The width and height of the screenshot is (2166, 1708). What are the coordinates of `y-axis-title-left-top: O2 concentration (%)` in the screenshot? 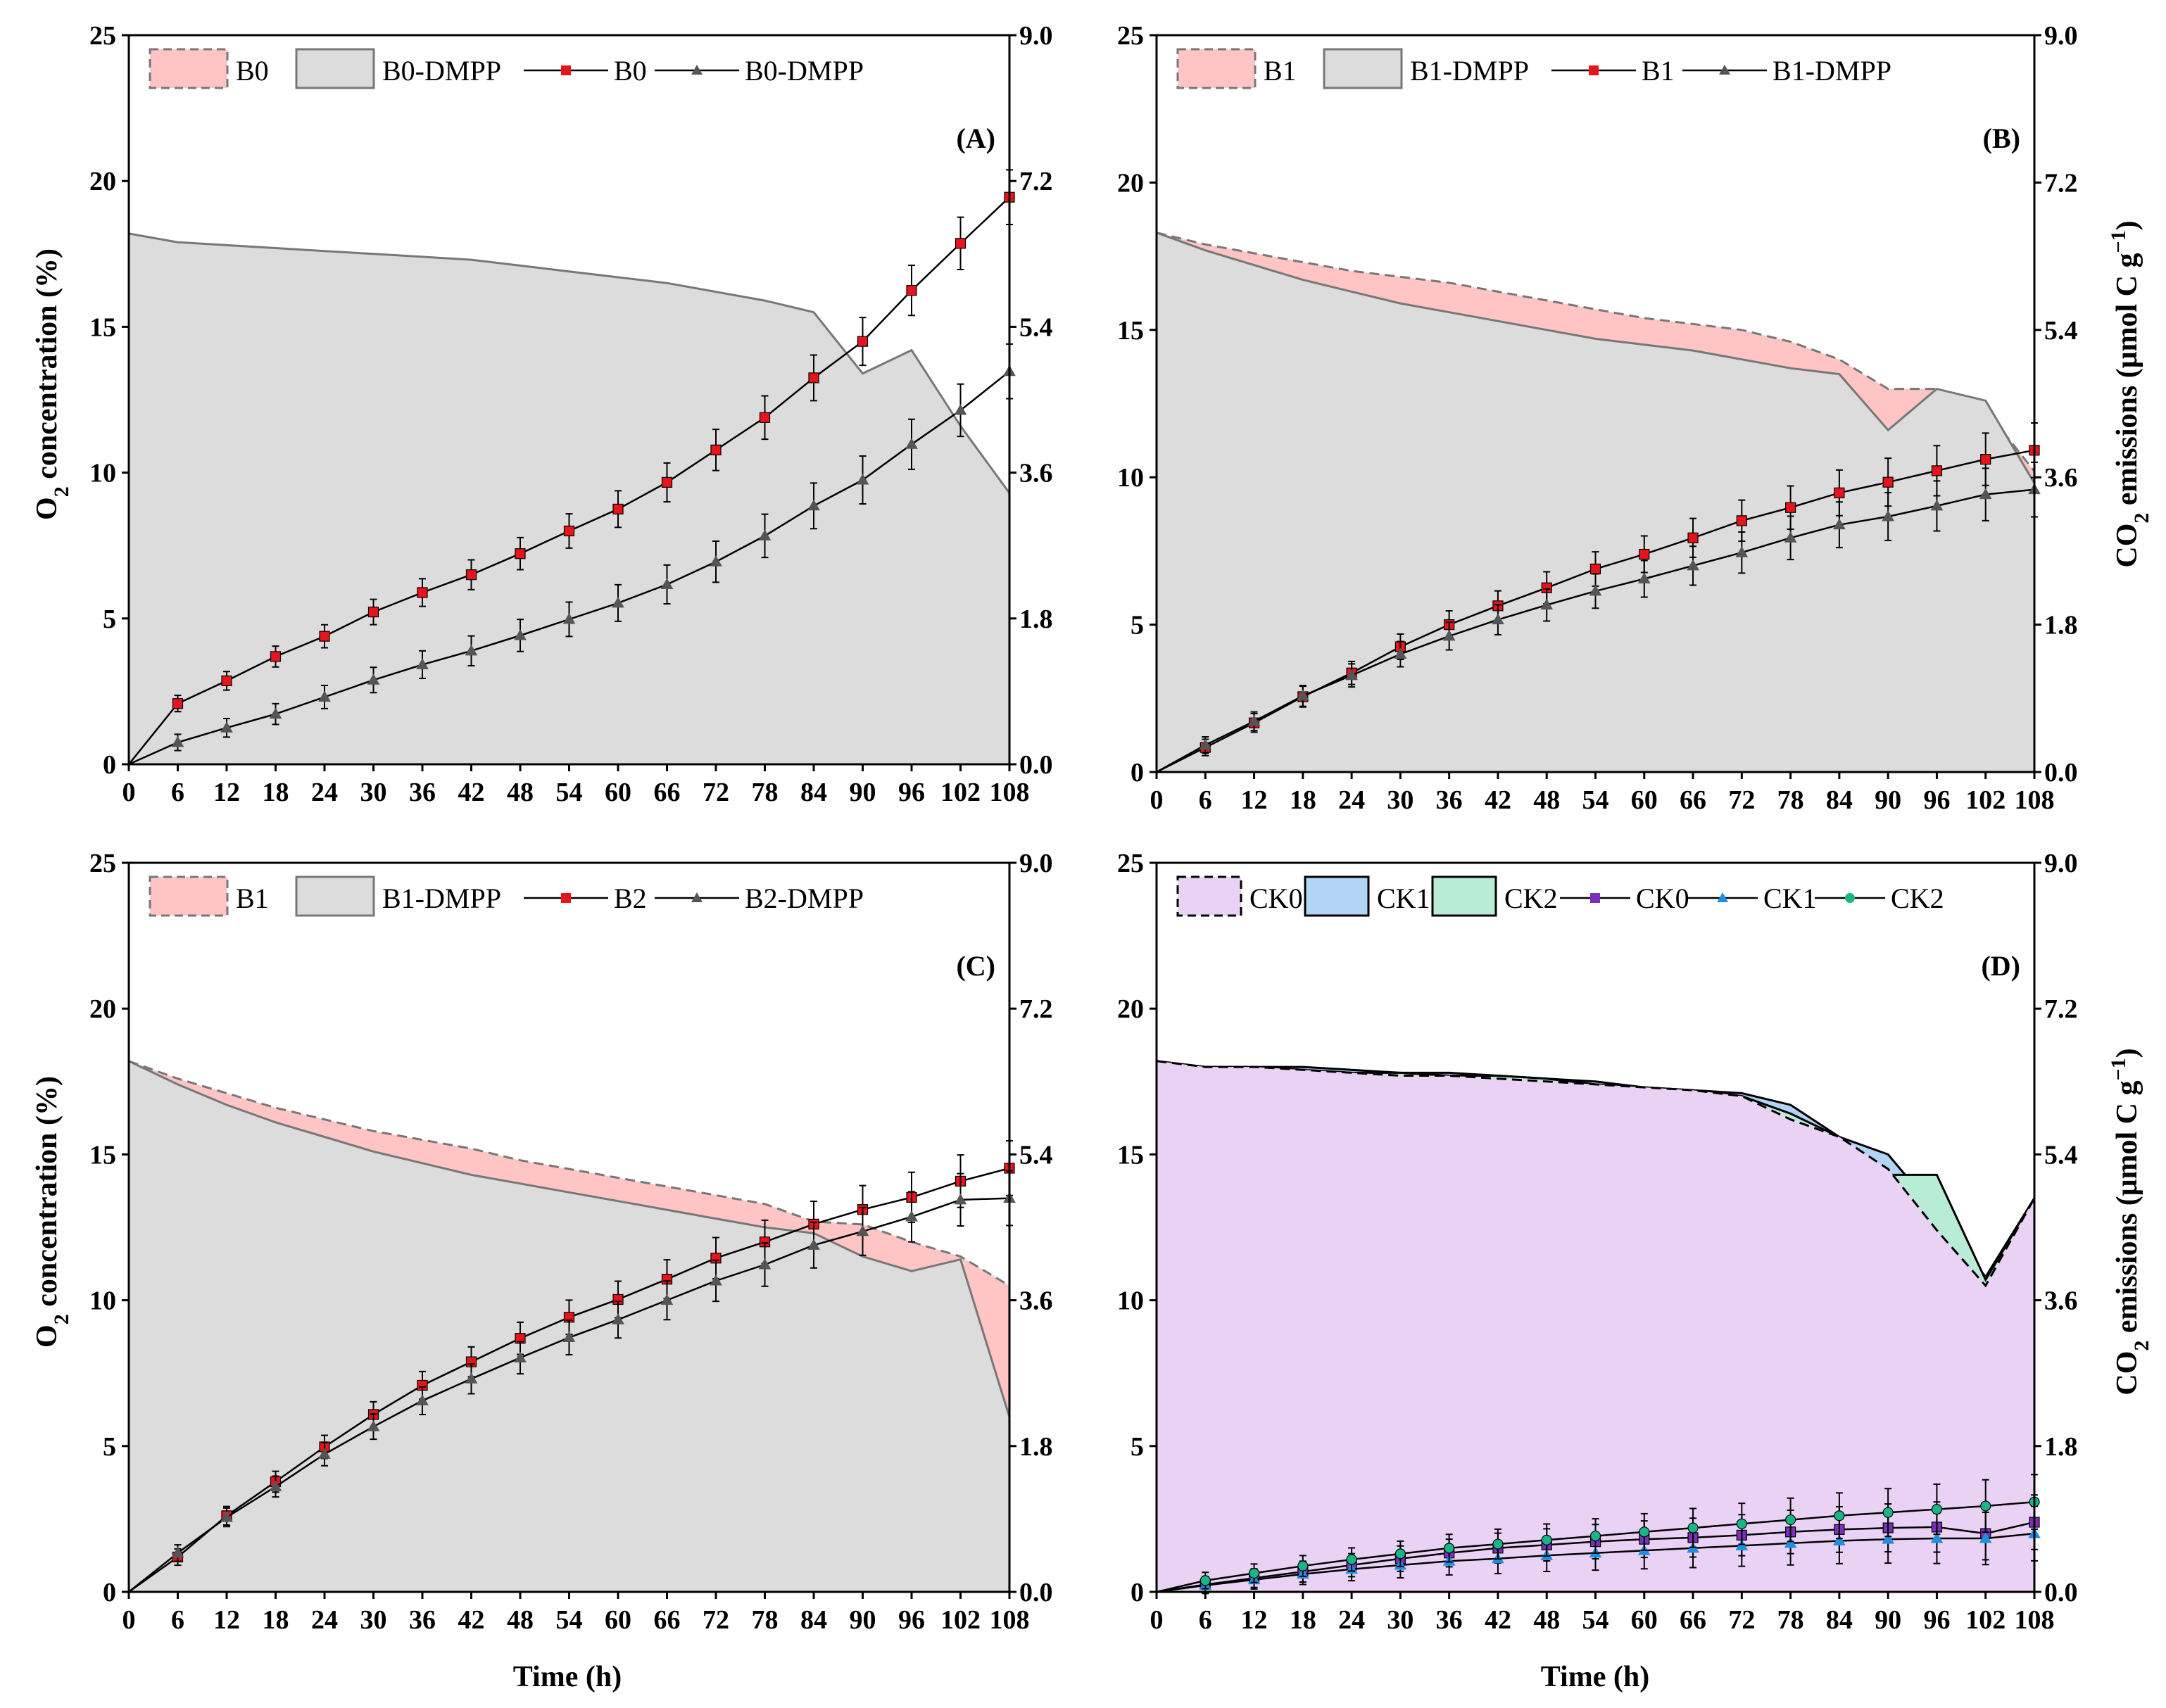 It's located at (52, 384).